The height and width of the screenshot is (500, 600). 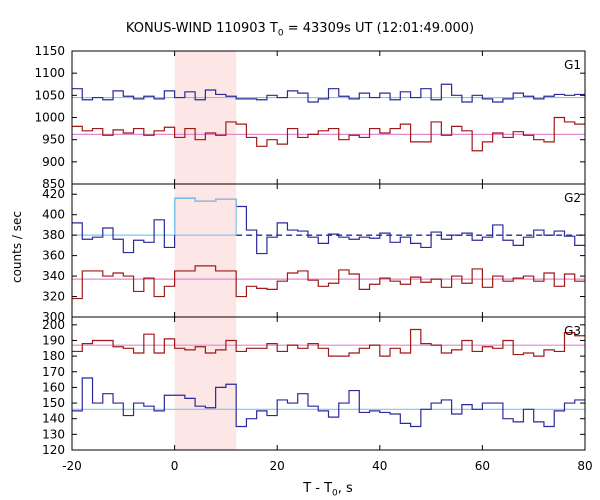 What do you see at coordinates (328, 402) in the screenshot?
I see `series-G3-blue_series` at bounding box center [328, 402].